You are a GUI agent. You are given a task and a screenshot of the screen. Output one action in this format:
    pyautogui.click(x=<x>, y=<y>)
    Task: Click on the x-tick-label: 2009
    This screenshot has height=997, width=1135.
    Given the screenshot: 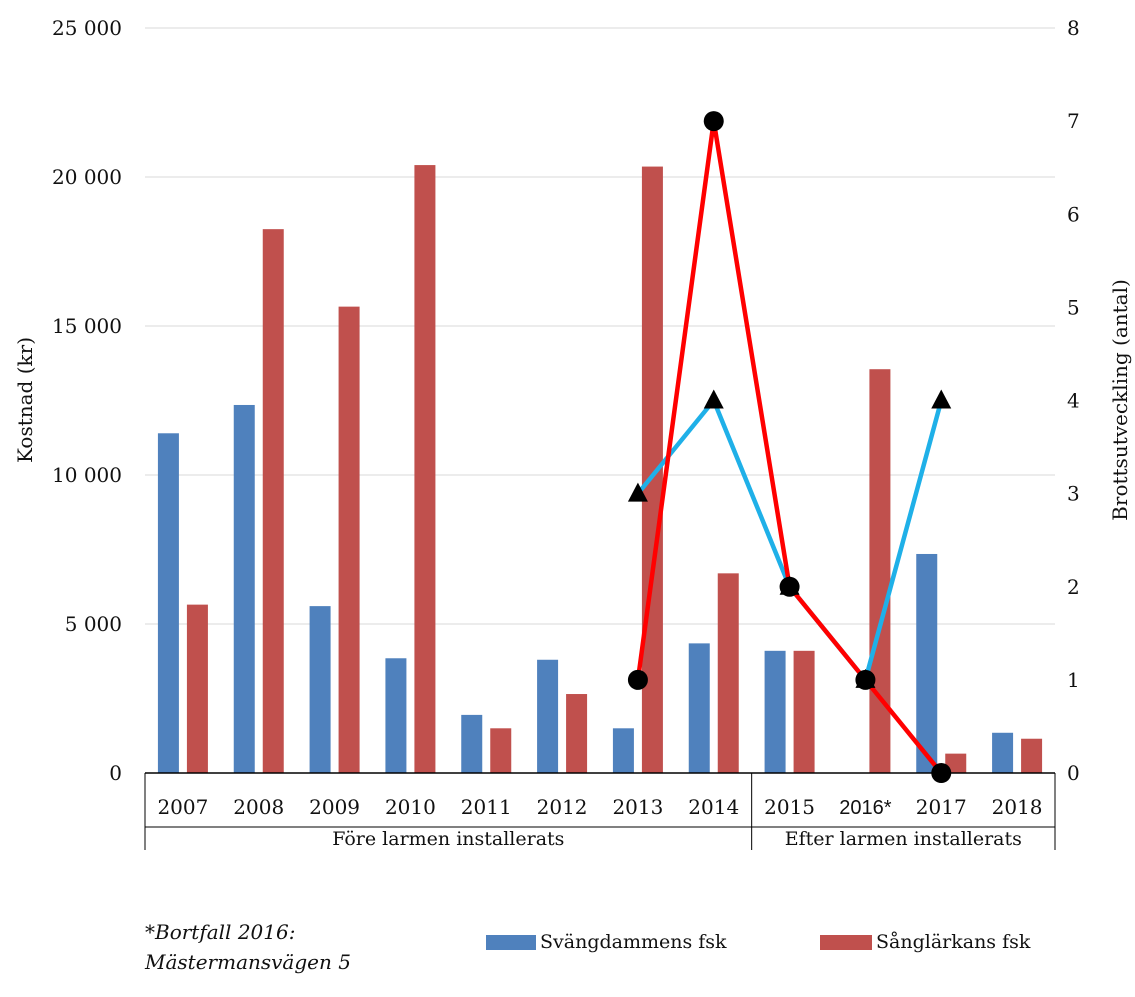 What is the action you would take?
    pyautogui.click(x=334, y=807)
    